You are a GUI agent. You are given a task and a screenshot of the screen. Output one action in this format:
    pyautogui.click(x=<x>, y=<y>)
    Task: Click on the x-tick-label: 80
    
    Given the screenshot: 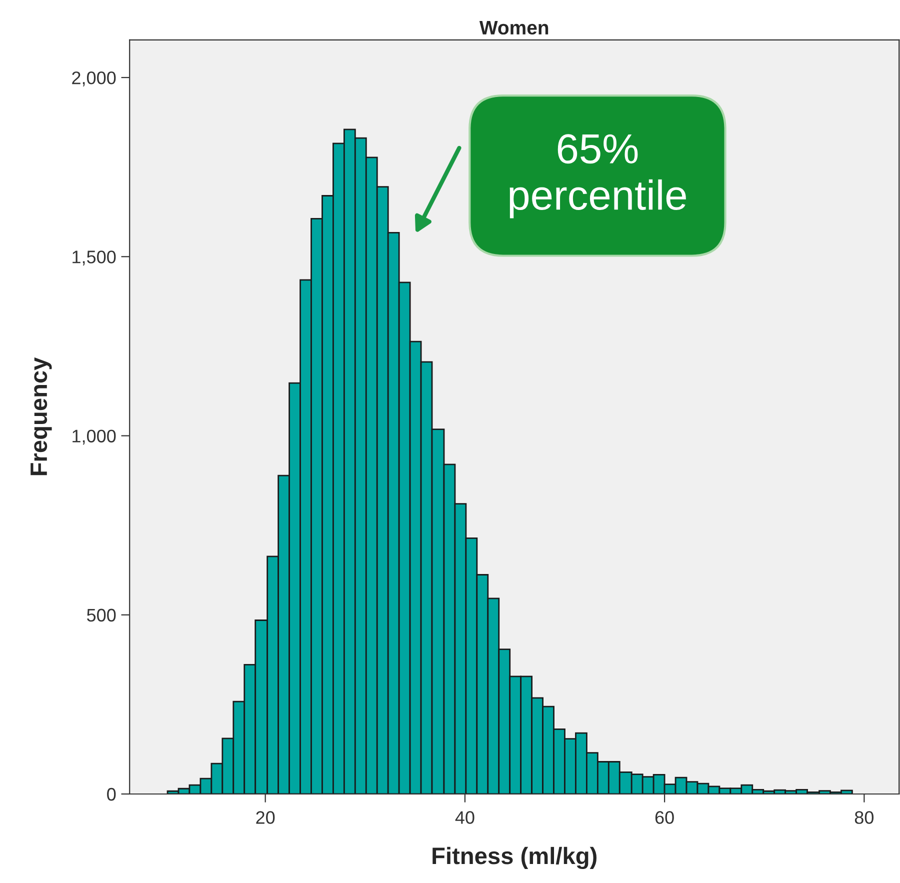 What is the action you would take?
    pyautogui.click(x=864, y=817)
    